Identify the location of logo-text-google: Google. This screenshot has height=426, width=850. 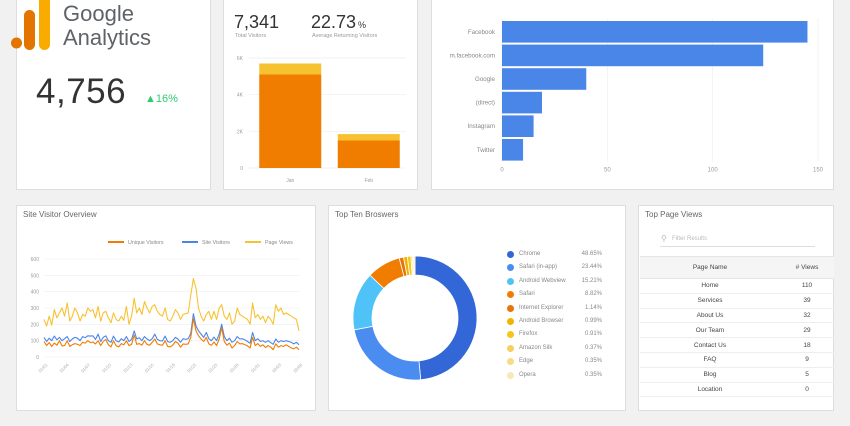
(98, 13).